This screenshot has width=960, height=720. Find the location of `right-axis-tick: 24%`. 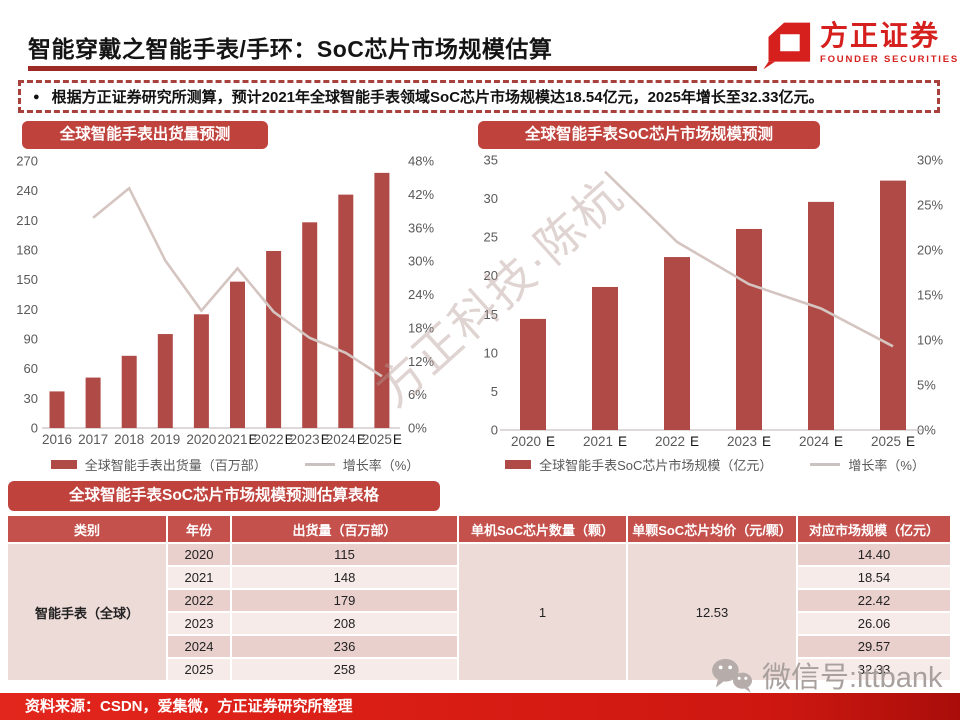

right-axis-tick: 24% is located at coordinates (421, 294).